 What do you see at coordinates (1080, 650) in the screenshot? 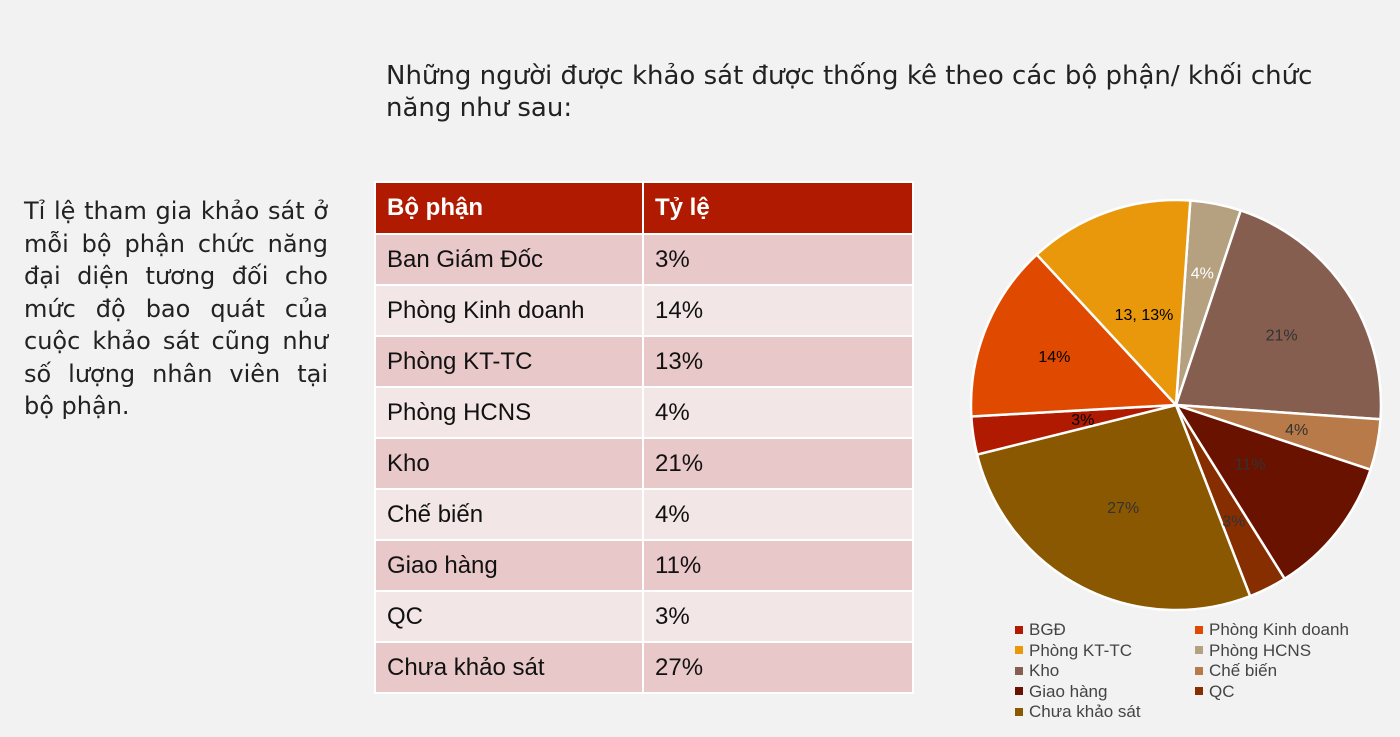
I see `legend-label: Phòng KT-TC` at bounding box center [1080, 650].